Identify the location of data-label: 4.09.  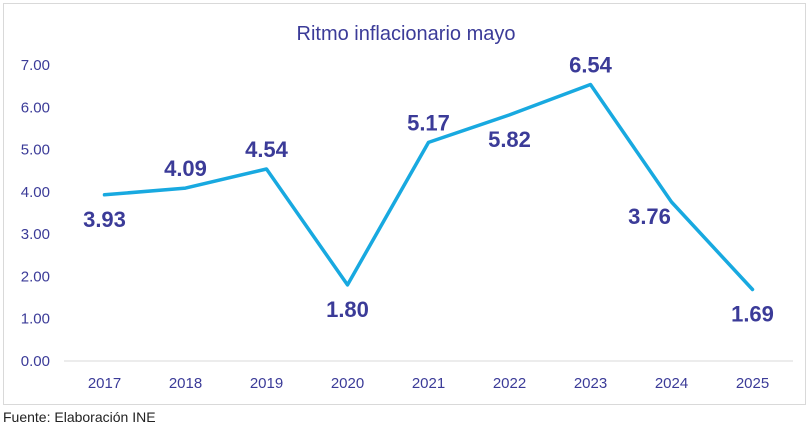
(185, 168).